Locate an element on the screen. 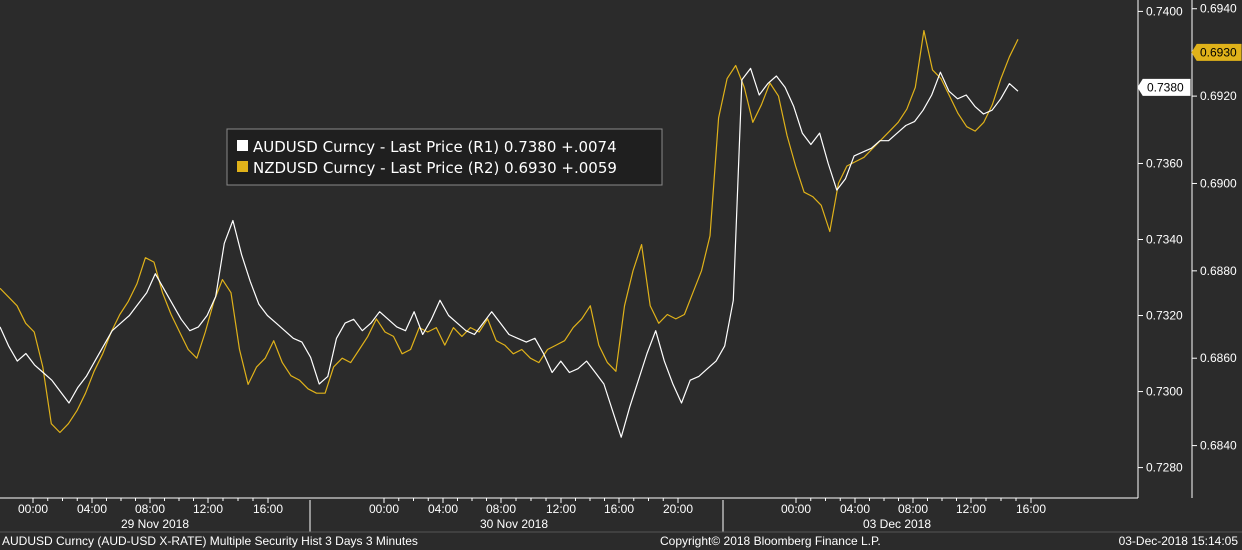 The width and height of the screenshot is (1242, 550). y2-tick-label: 0.6920 is located at coordinates (1218, 96).